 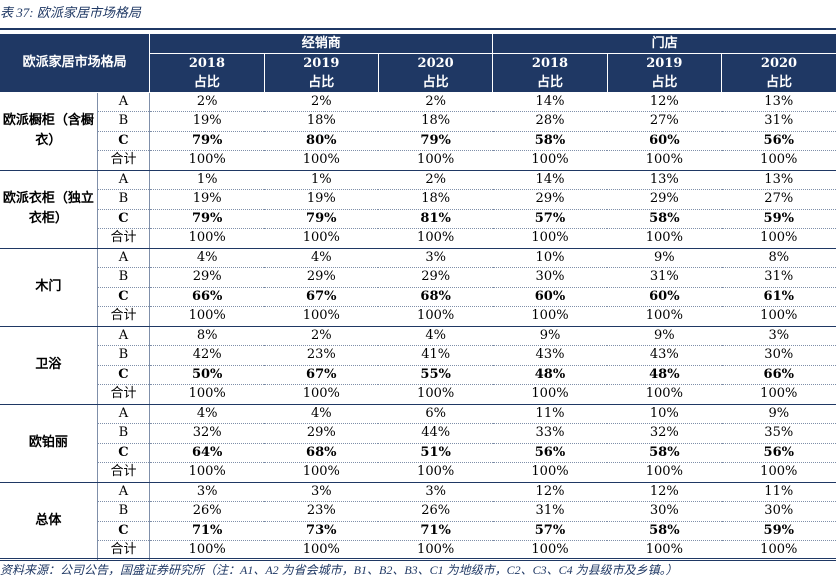 I want to click on share-value: 71%, so click(x=207, y=531).